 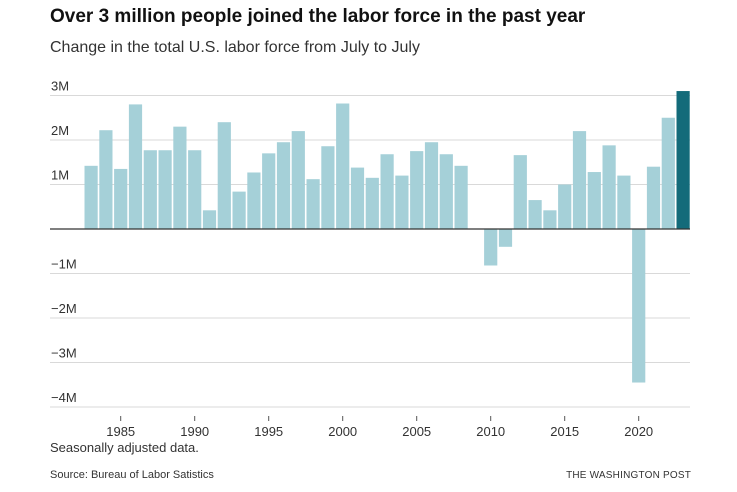 I want to click on bar-1997, so click(x=298, y=180).